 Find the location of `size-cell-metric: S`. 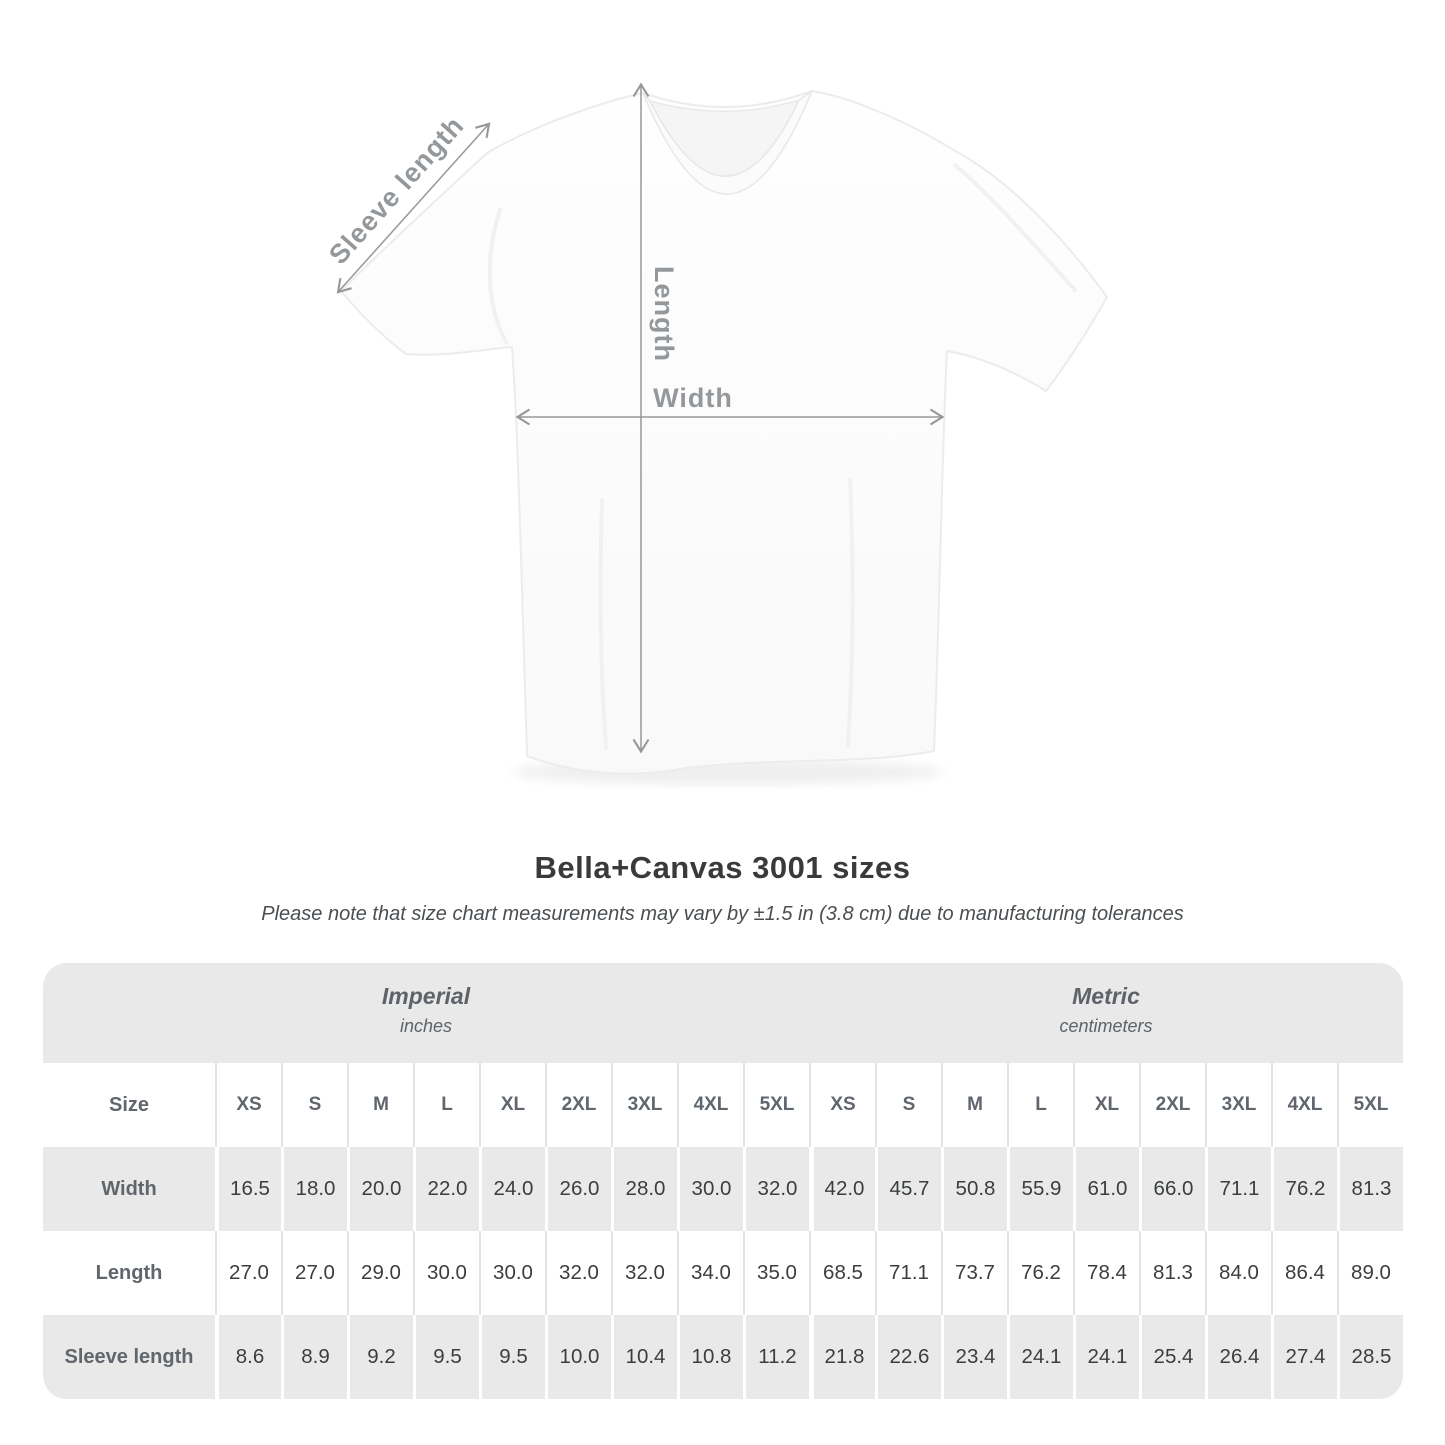

size-cell-metric: S is located at coordinates (908, 1105).